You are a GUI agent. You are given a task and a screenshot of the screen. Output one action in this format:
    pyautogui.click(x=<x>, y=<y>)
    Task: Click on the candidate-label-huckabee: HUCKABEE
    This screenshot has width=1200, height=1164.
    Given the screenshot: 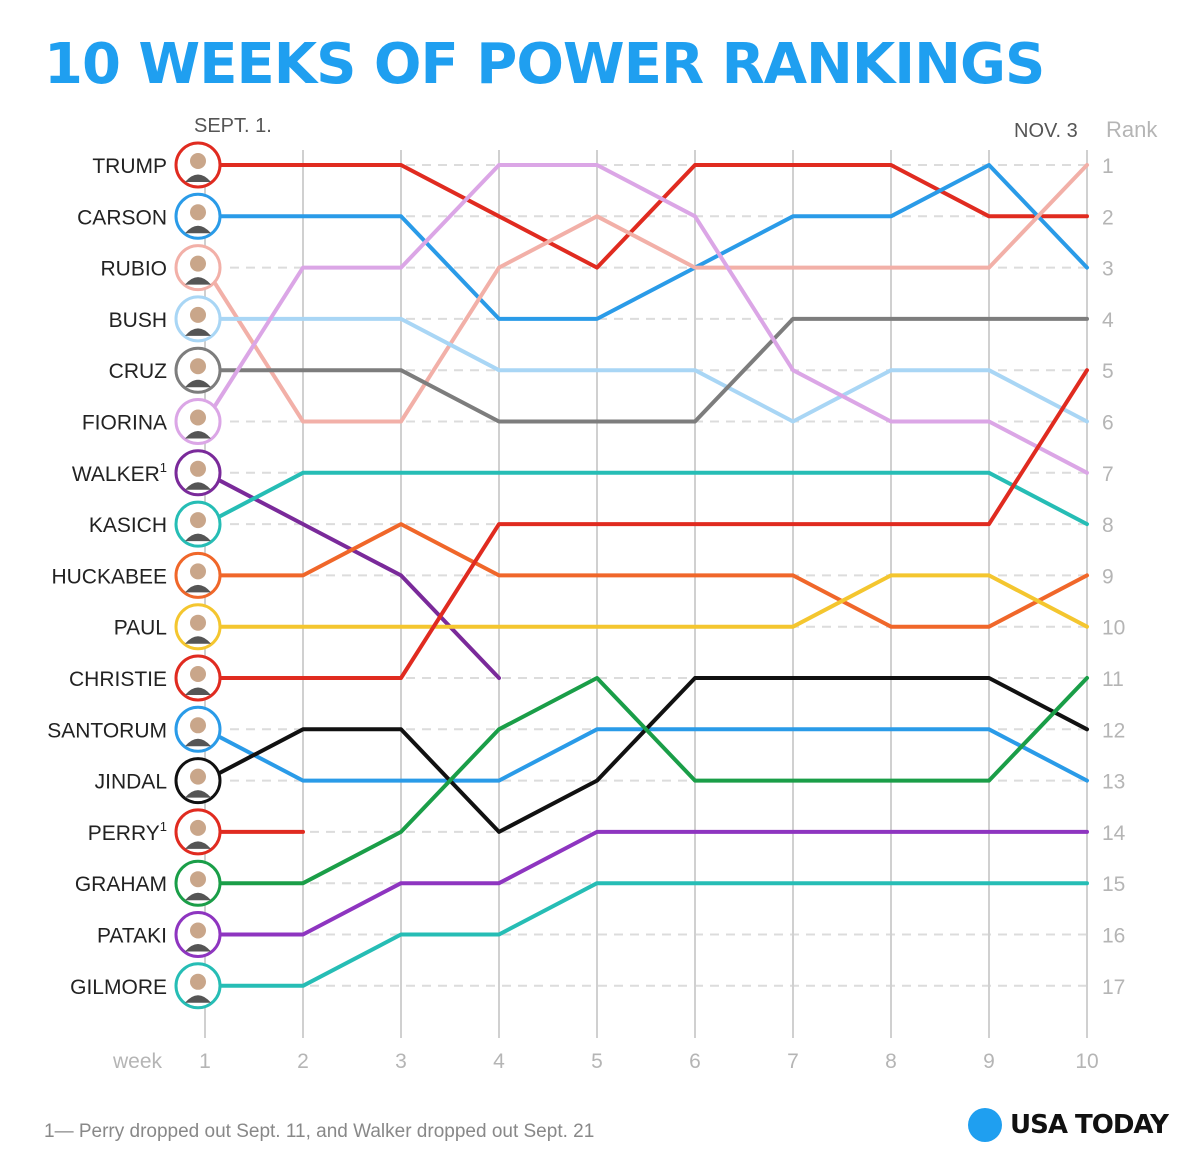 What is the action you would take?
    pyautogui.click(x=109, y=576)
    